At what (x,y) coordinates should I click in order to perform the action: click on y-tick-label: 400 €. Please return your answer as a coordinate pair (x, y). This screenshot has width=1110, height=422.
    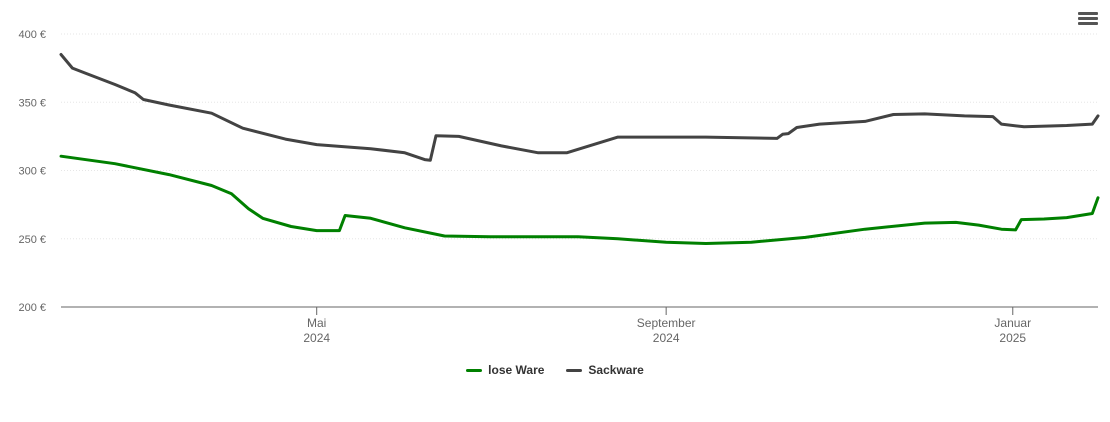
    Looking at the image, I should click on (32, 35).